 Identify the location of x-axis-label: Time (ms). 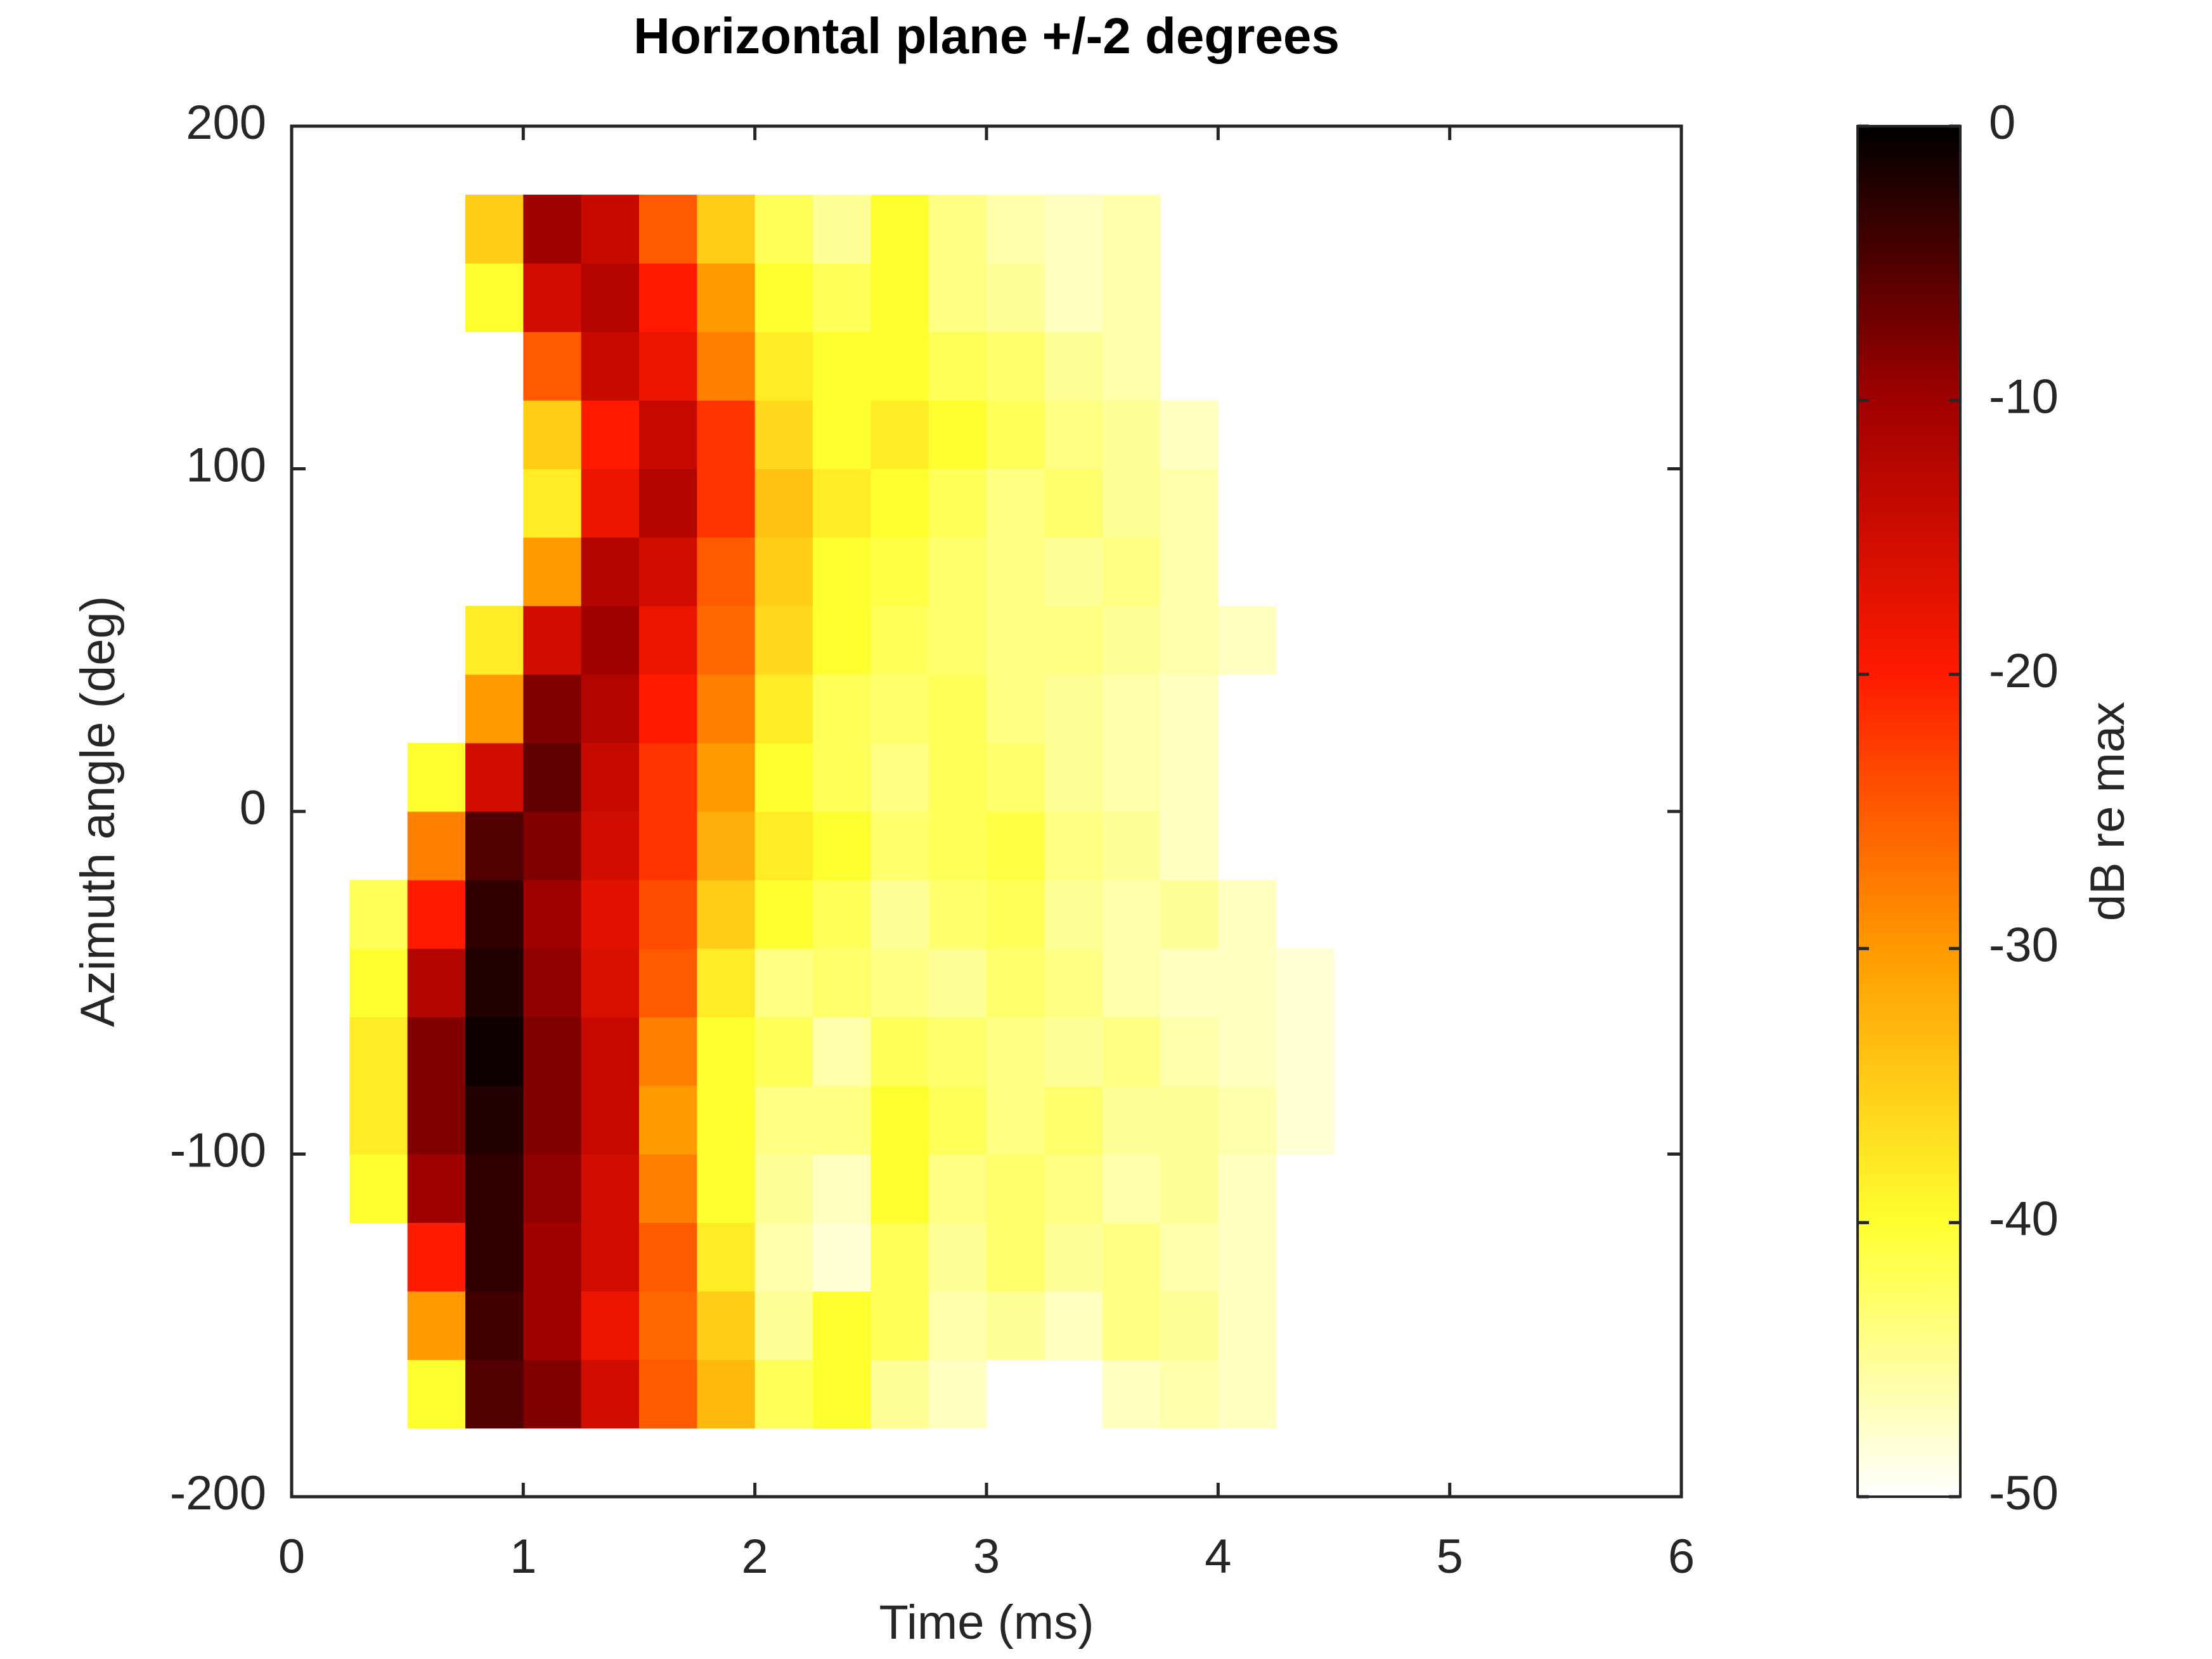
(986, 1622).